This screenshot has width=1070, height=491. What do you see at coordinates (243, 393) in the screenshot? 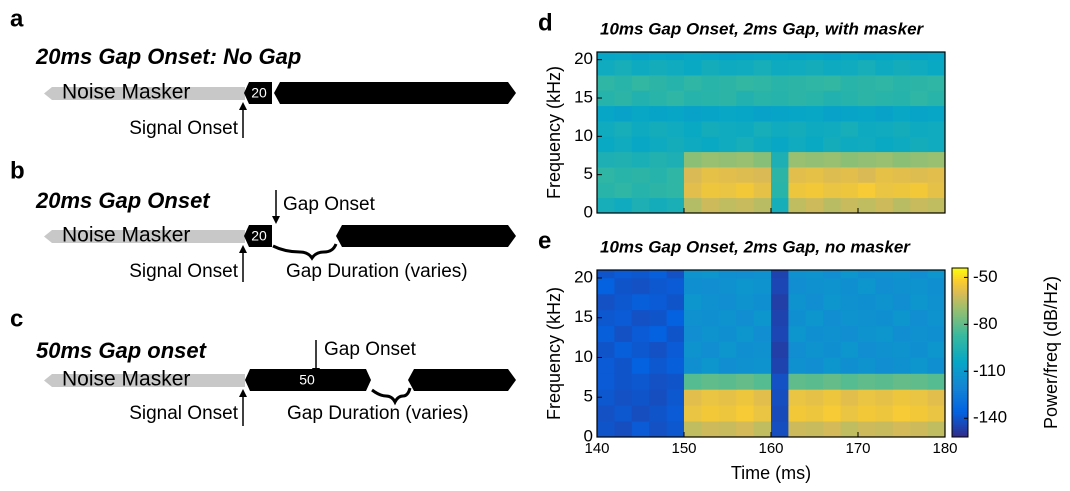
I see `arrow-head` at bounding box center [243, 393].